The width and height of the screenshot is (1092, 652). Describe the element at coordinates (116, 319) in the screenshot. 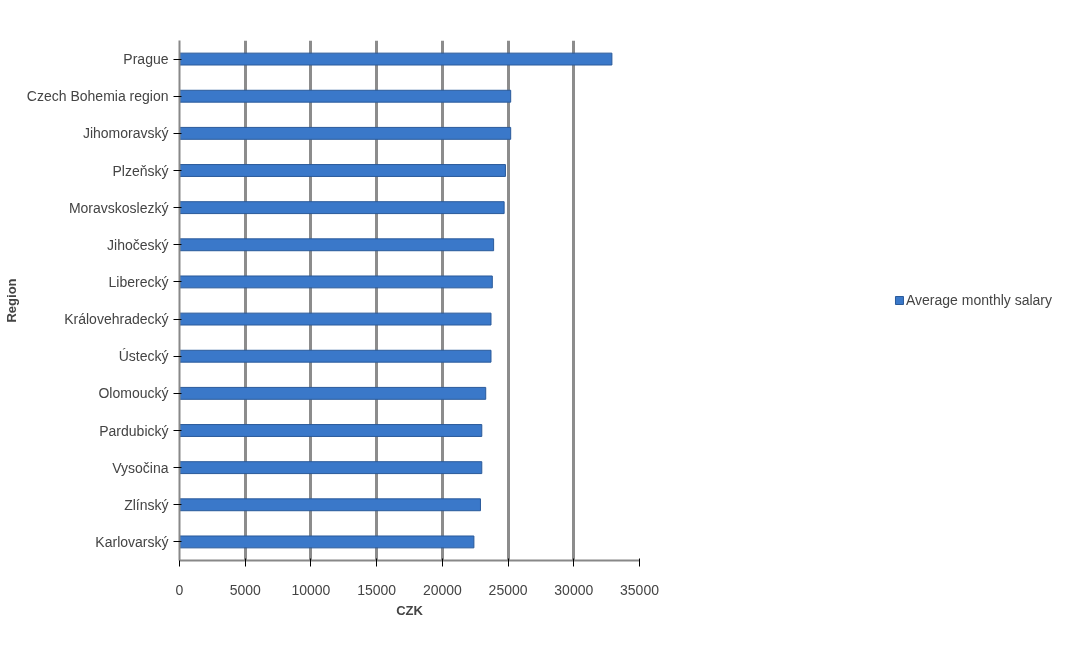

I see `y-tick-label: Královehradecký` at that location.